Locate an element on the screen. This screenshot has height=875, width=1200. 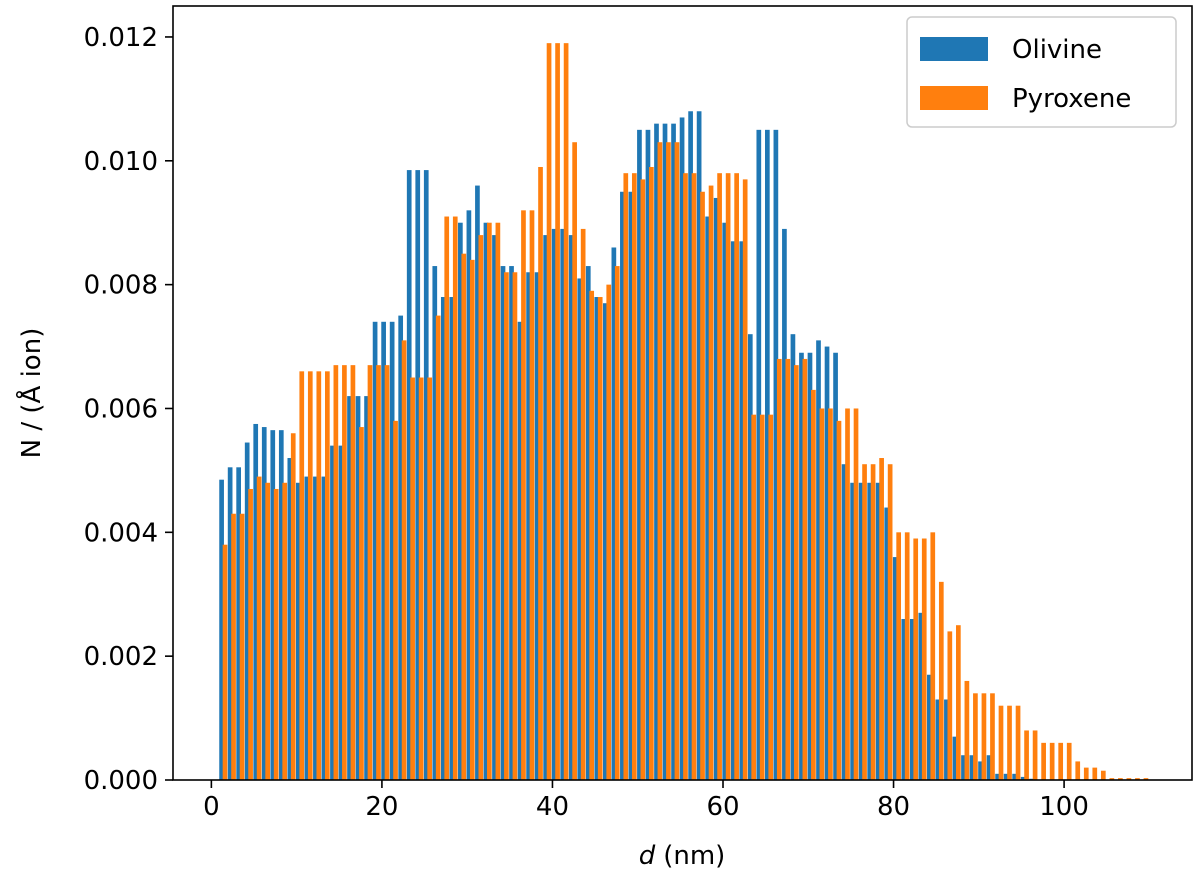
y-tick-label: 0.008 is located at coordinates (121, 286).